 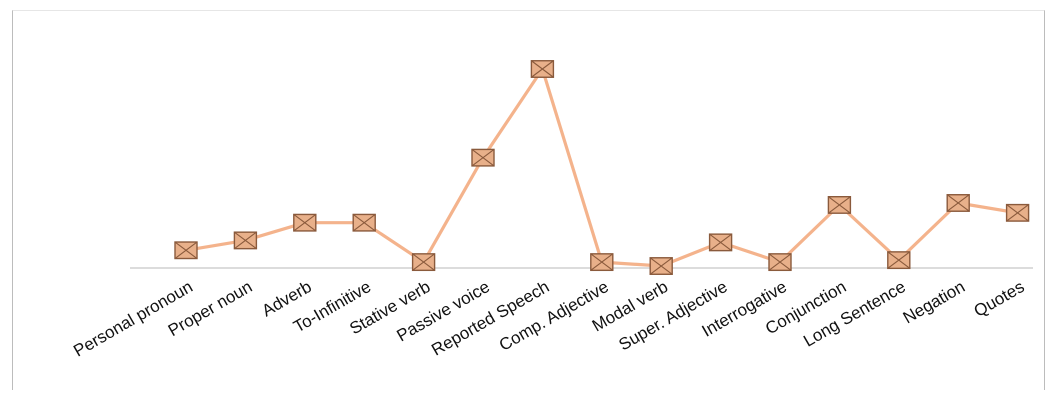 I want to click on x-tick-label: Negation, so click(x=934, y=302).